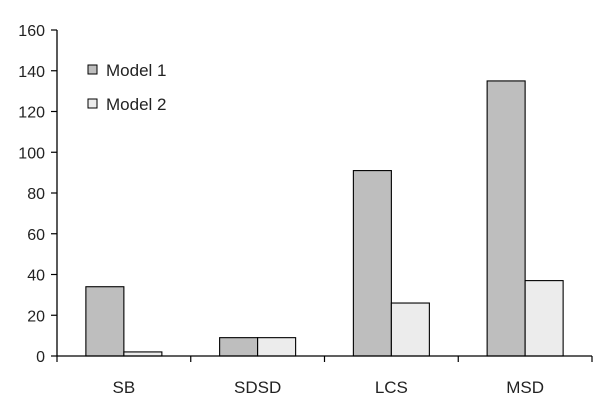  What do you see at coordinates (36, 276) in the screenshot?
I see `y-tick-label: 40` at bounding box center [36, 276].